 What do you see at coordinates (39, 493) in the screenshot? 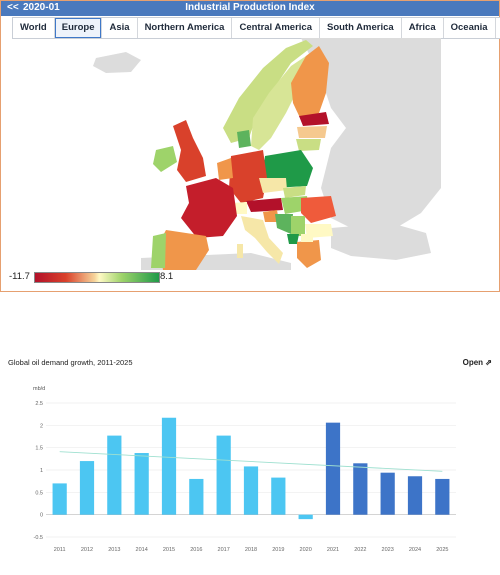
I see `y-tick-label: 0.5` at bounding box center [39, 493].